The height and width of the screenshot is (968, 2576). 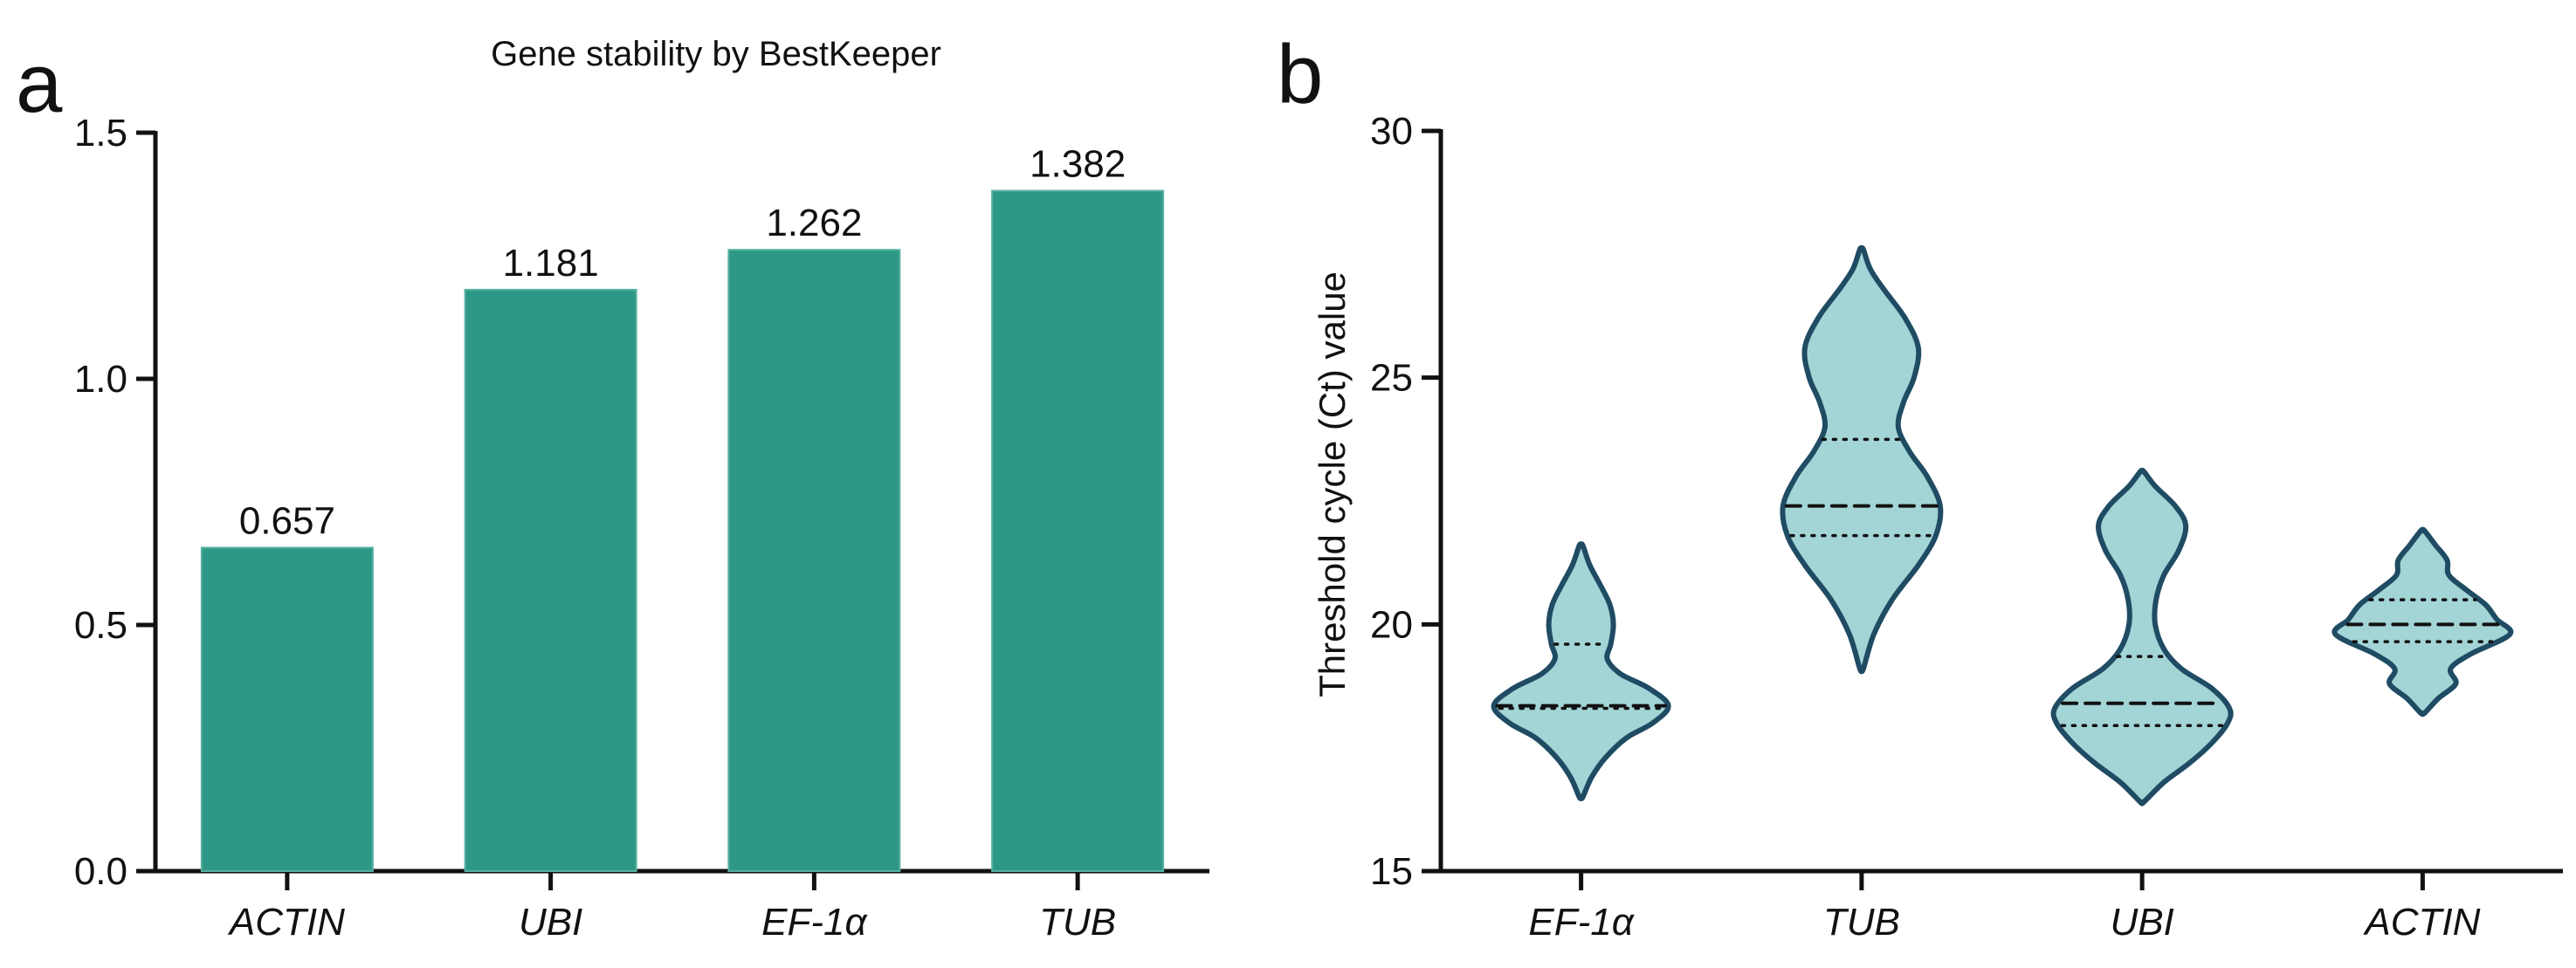 I want to click on bar-ubi, so click(x=550, y=580).